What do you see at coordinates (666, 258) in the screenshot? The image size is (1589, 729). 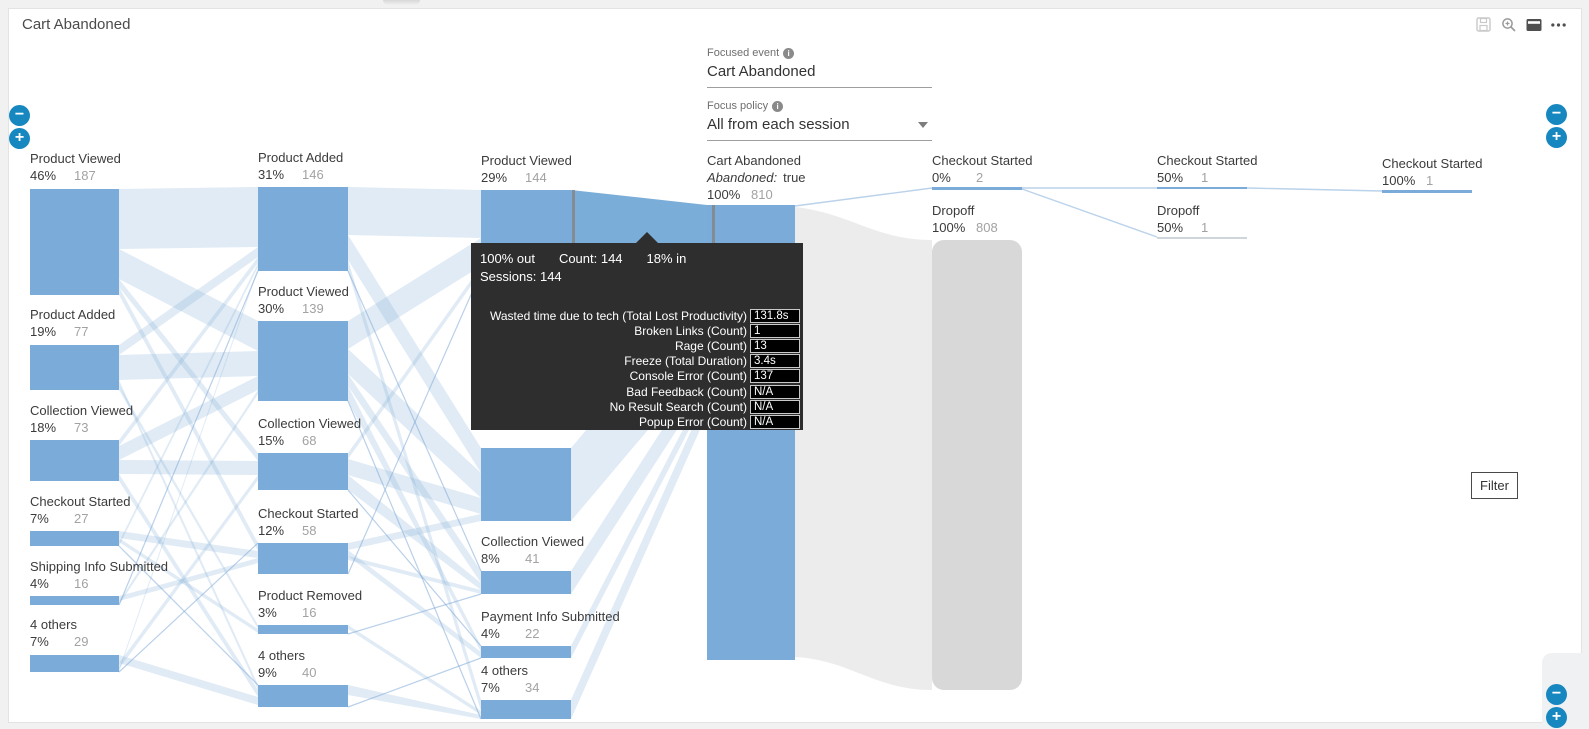 I see `tooltip-in-pct: 18% in` at bounding box center [666, 258].